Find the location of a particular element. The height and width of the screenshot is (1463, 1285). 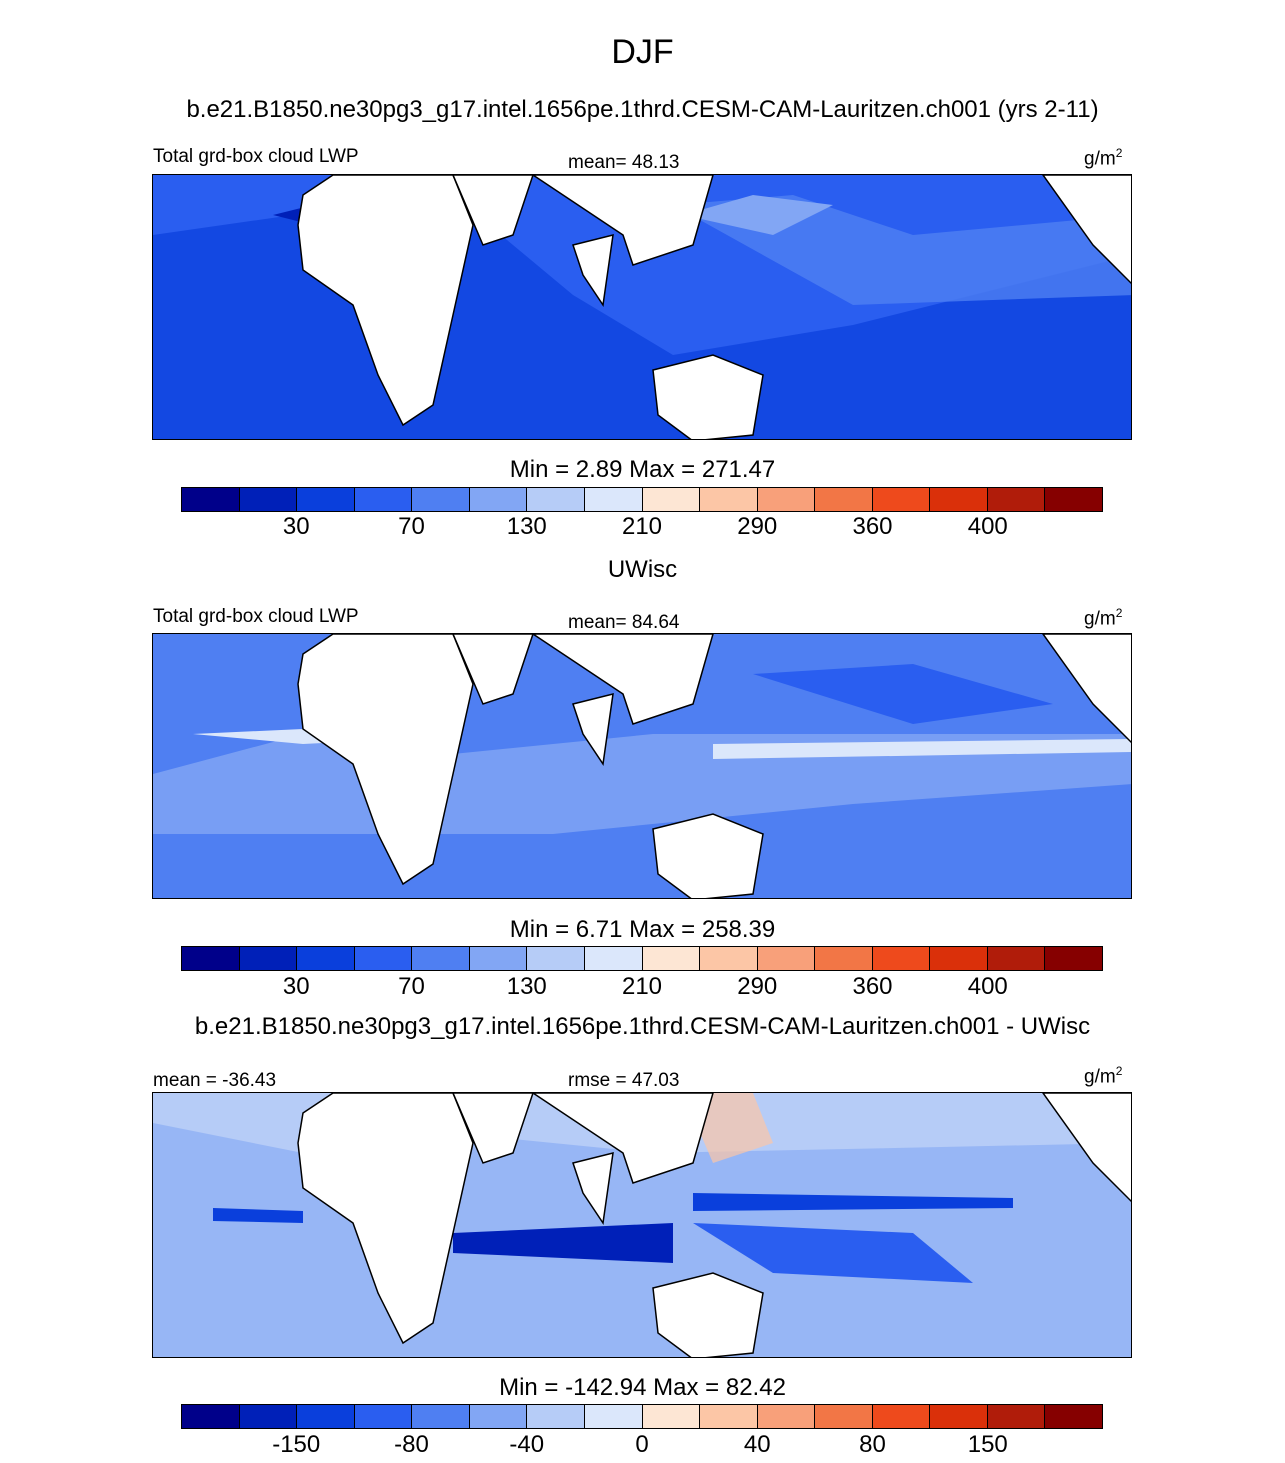

panel2-map-svg is located at coordinates (642, 766).